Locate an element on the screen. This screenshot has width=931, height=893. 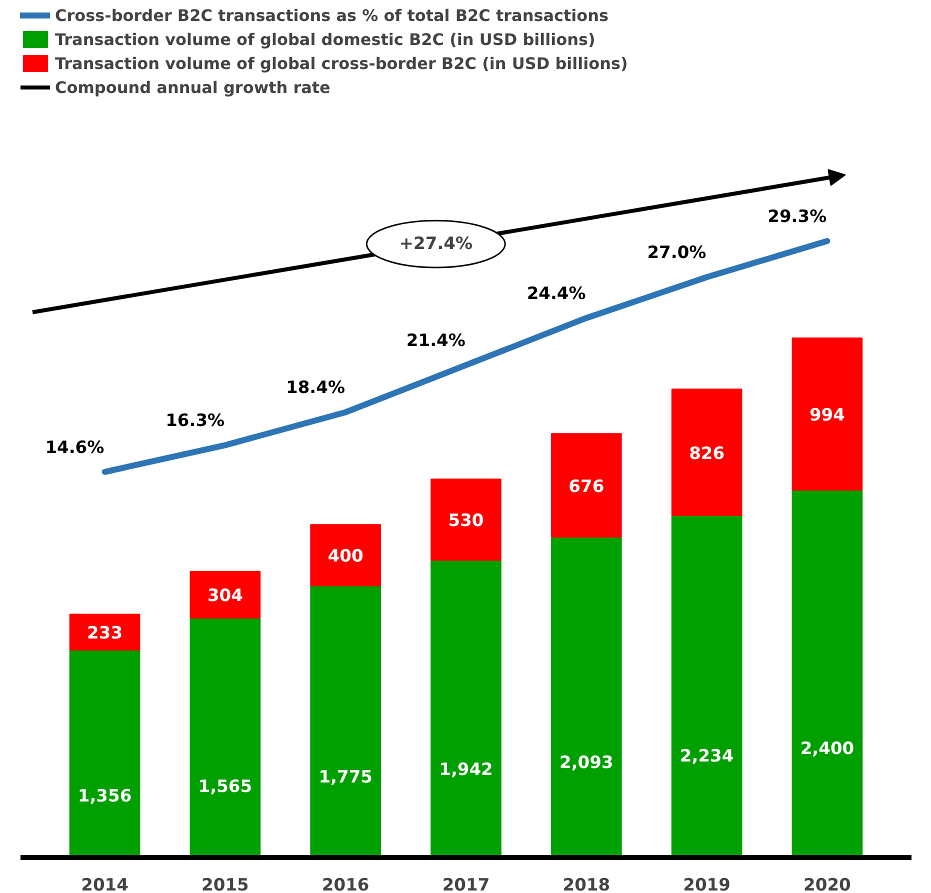
data-label: 994 is located at coordinates (827, 416).